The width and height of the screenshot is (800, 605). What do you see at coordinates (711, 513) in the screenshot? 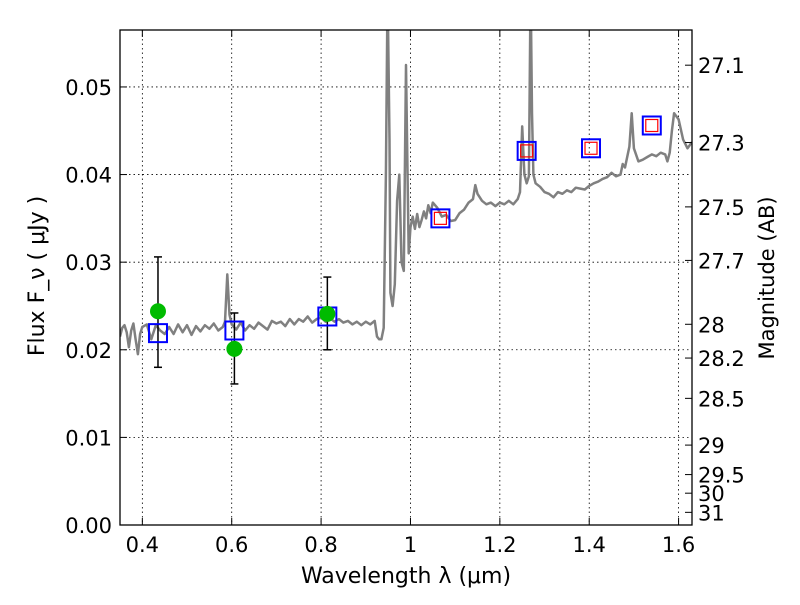
I see `right-tick-label: 31` at bounding box center [711, 513].